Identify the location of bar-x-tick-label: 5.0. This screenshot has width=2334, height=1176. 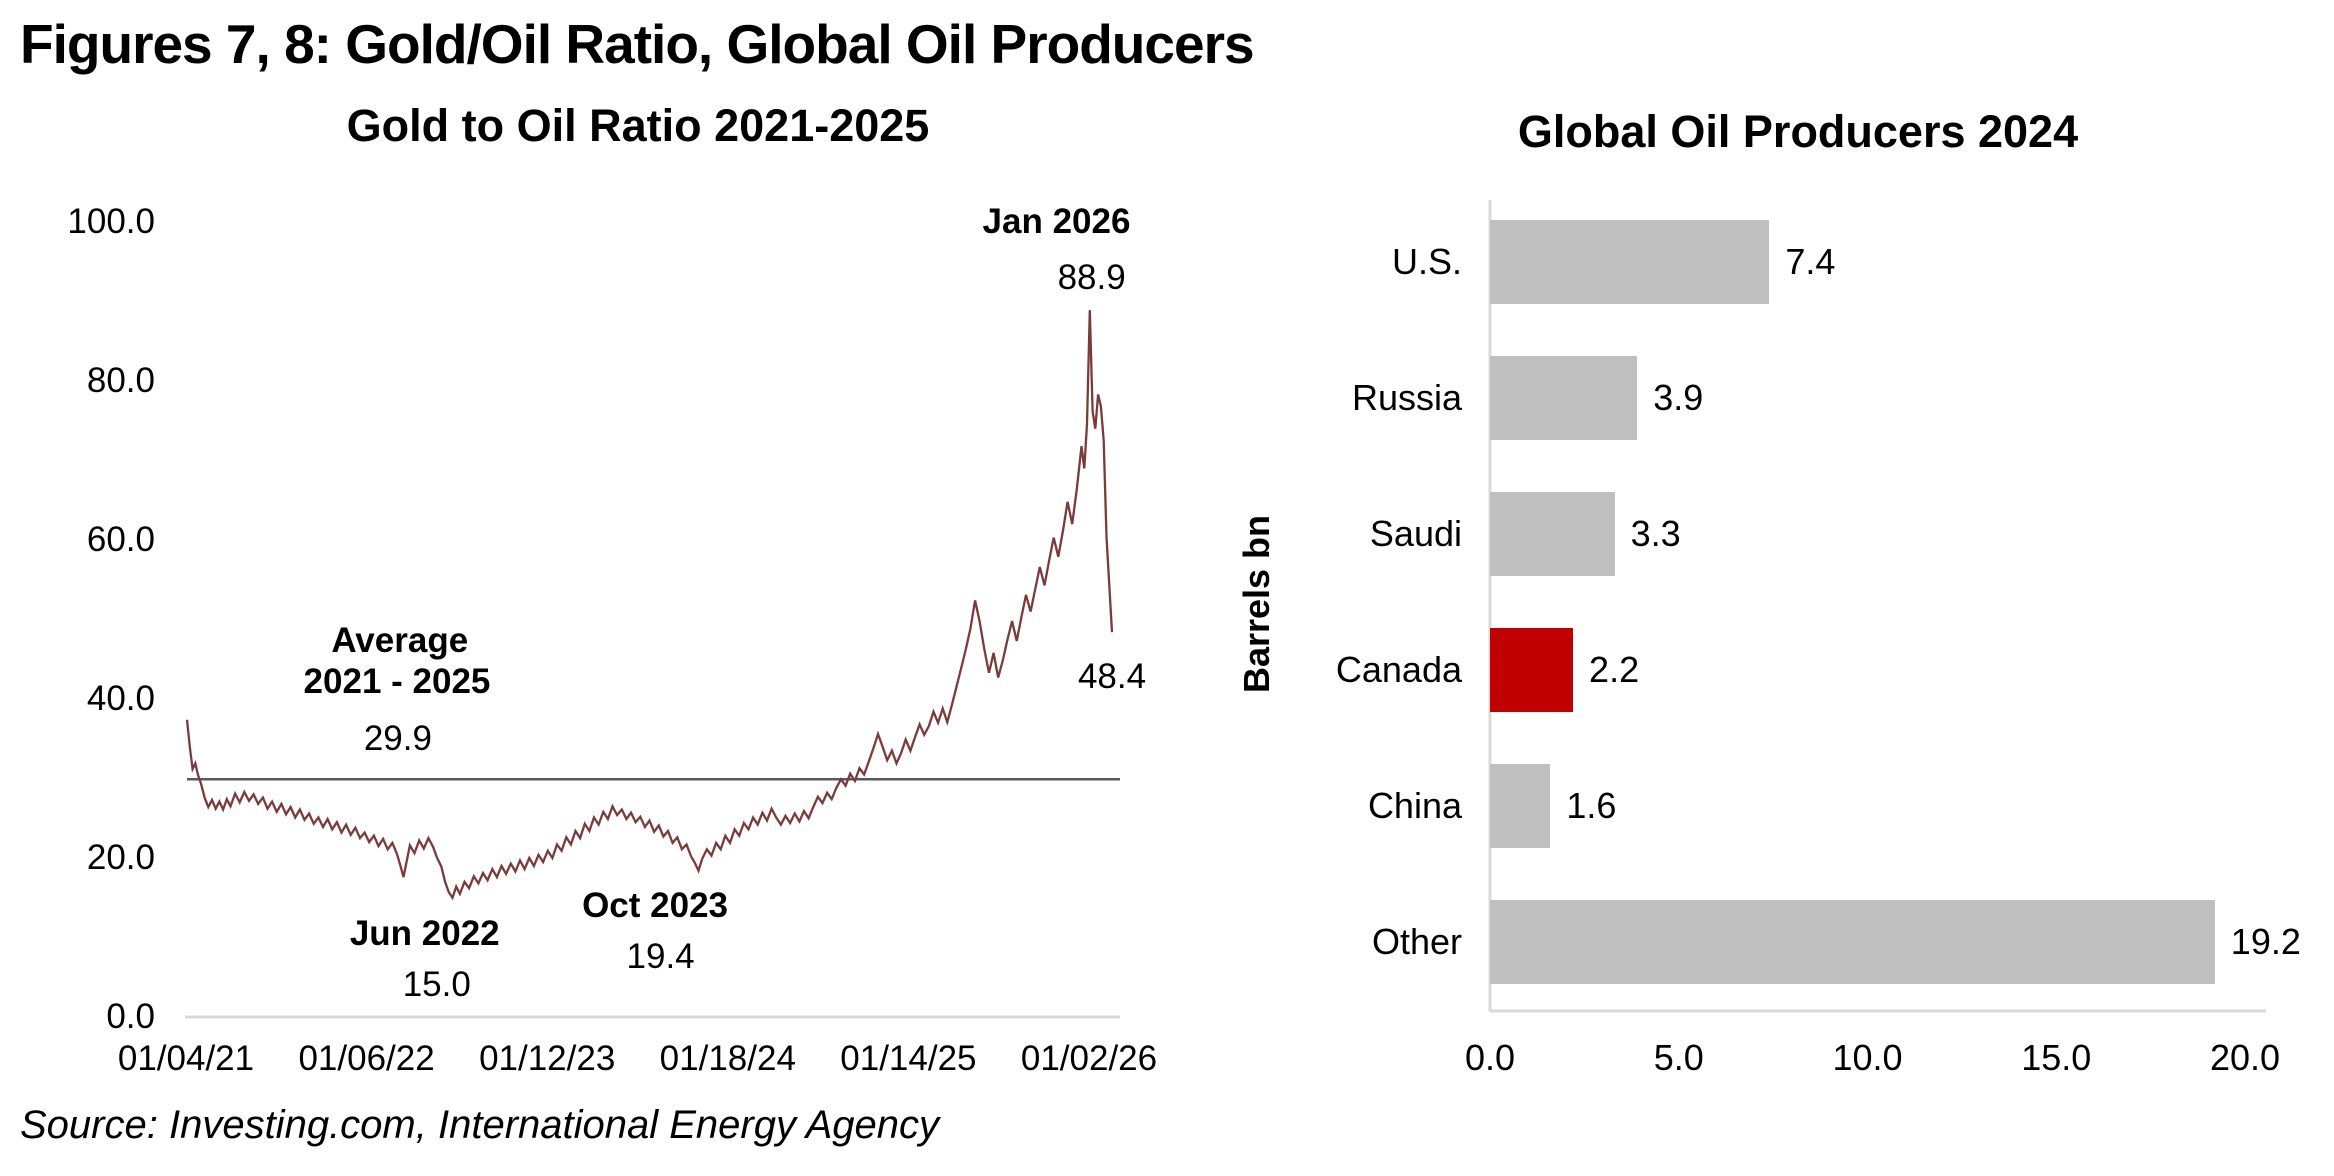
(1678, 1057).